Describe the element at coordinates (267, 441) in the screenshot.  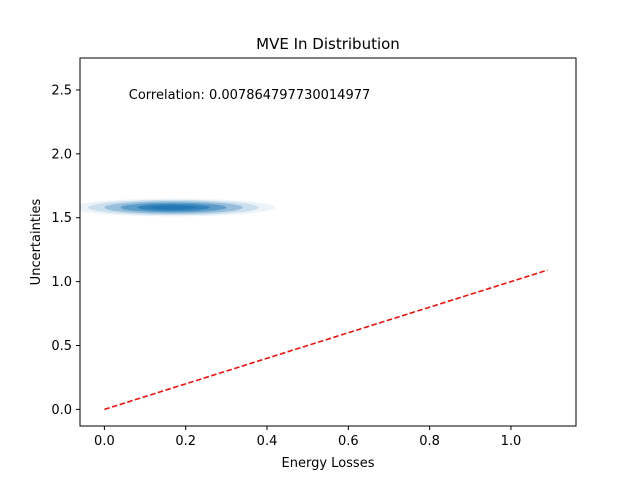
I see `x-tick-label: 0.4` at that location.